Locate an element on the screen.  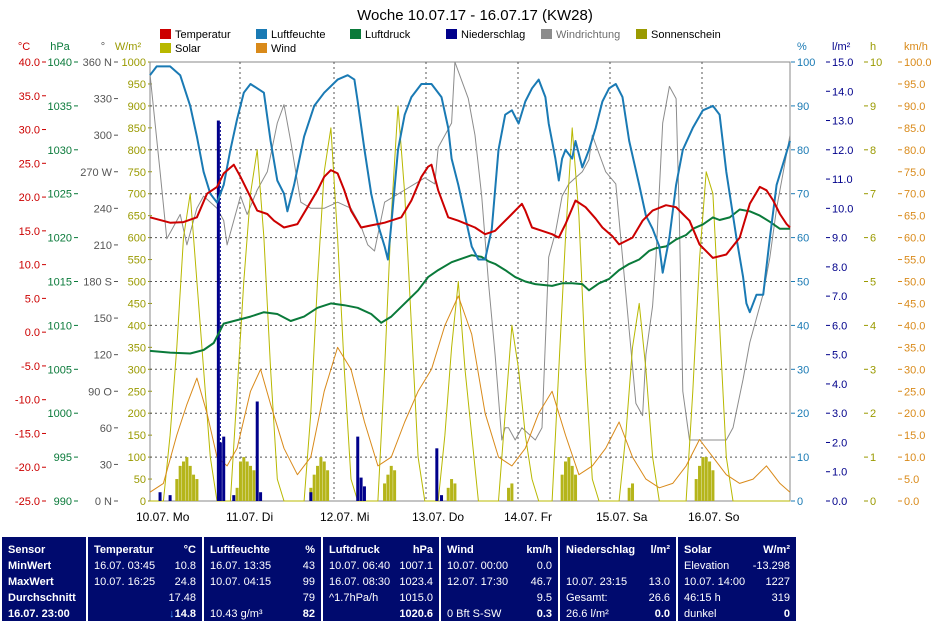
pressure-tick-label: 1035 is located at coordinates (60, 107).